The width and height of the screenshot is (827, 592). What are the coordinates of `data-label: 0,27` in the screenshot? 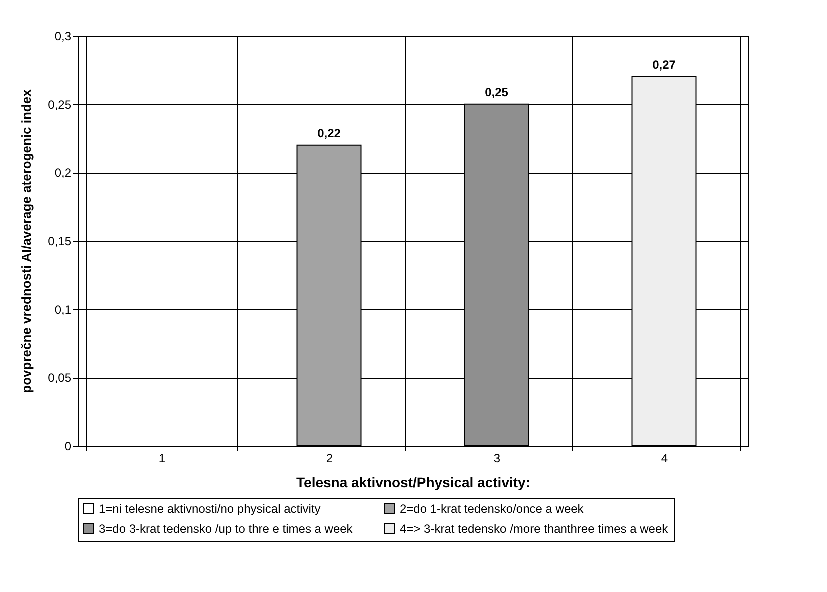 It's located at (664, 65).